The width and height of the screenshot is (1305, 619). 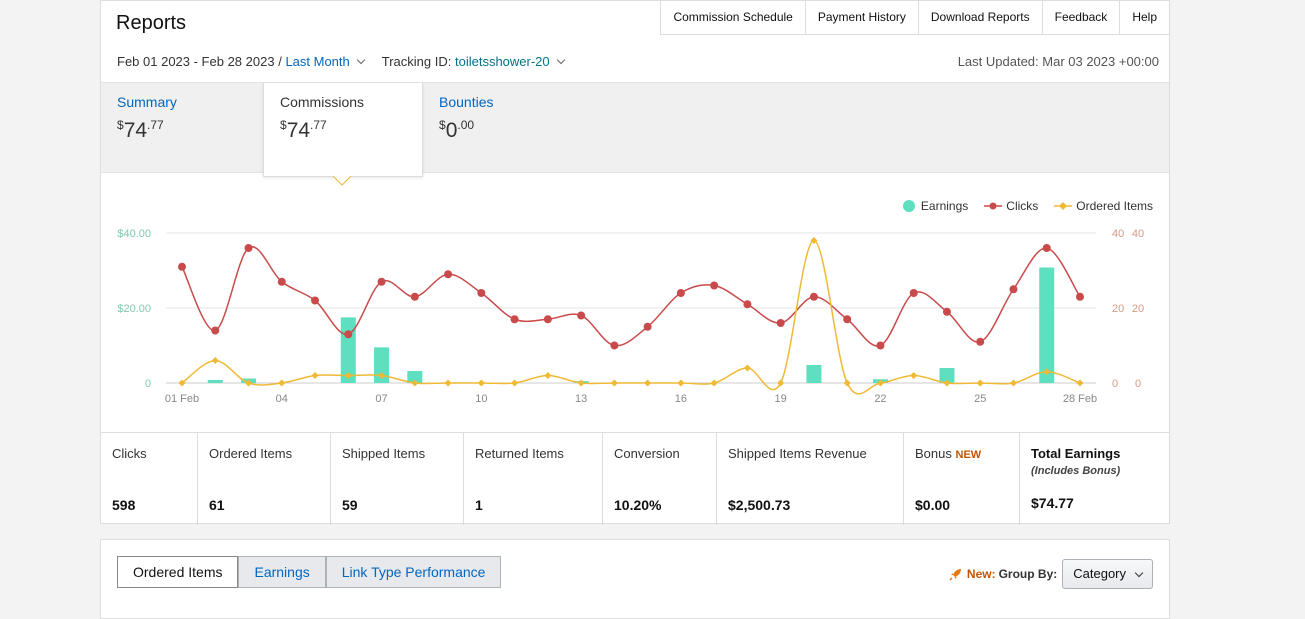 I want to click on tab-summary-value: $74.77, so click(x=140, y=130).